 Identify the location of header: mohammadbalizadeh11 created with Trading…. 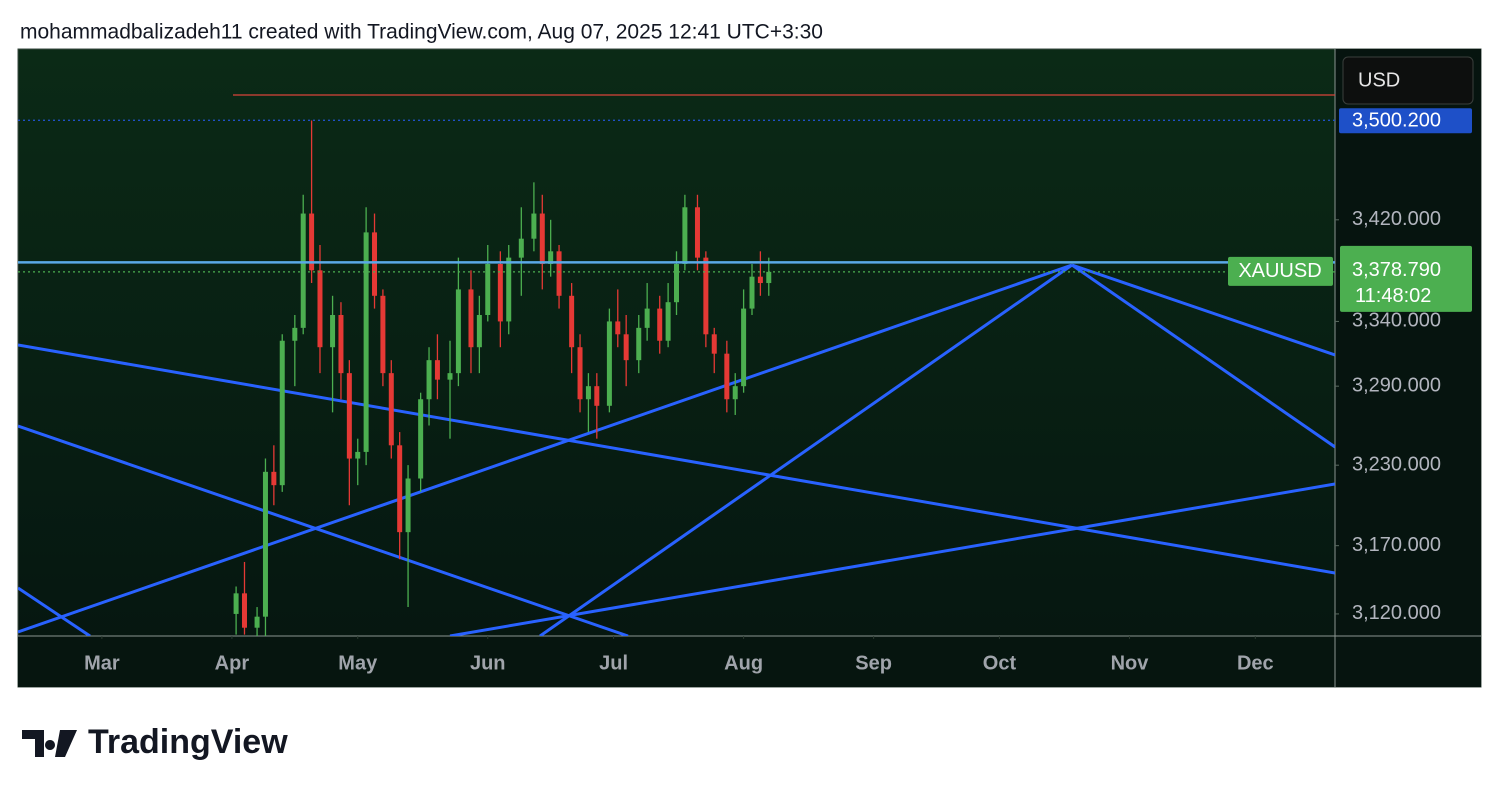
(421, 32).